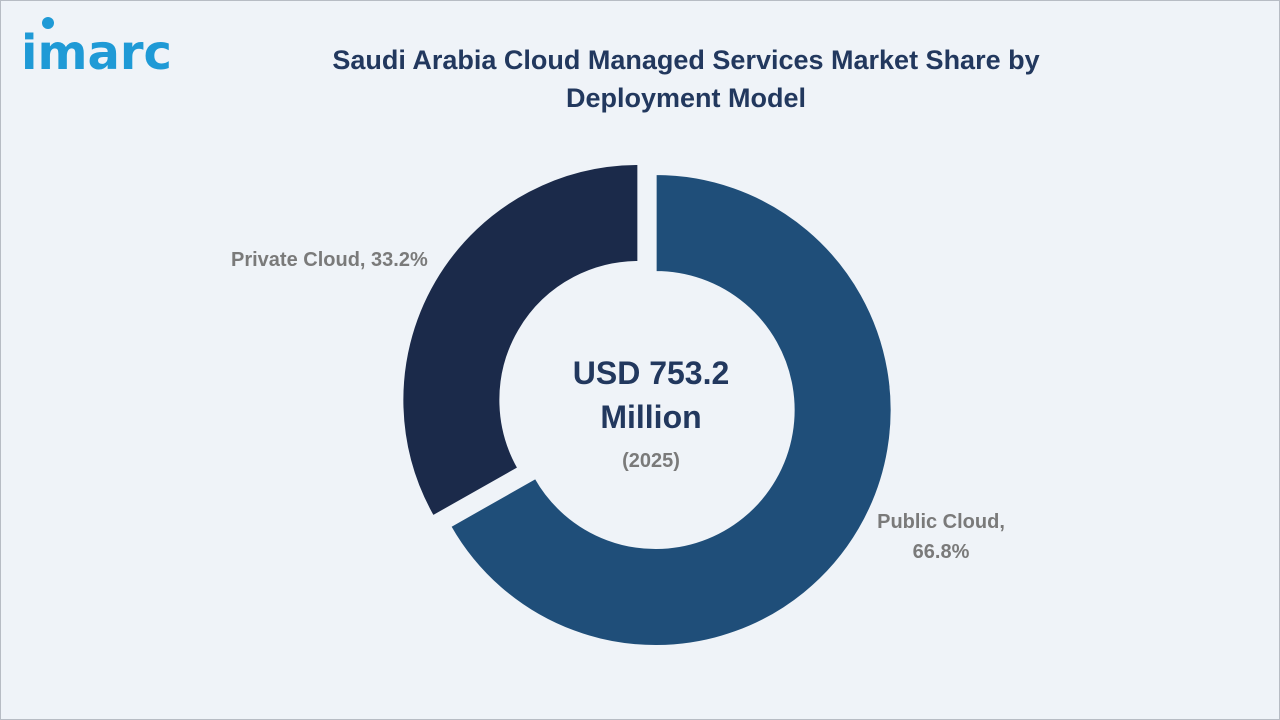 The height and width of the screenshot is (720, 1280). What do you see at coordinates (48, 23) in the screenshot?
I see `logo-dot-icon` at bounding box center [48, 23].